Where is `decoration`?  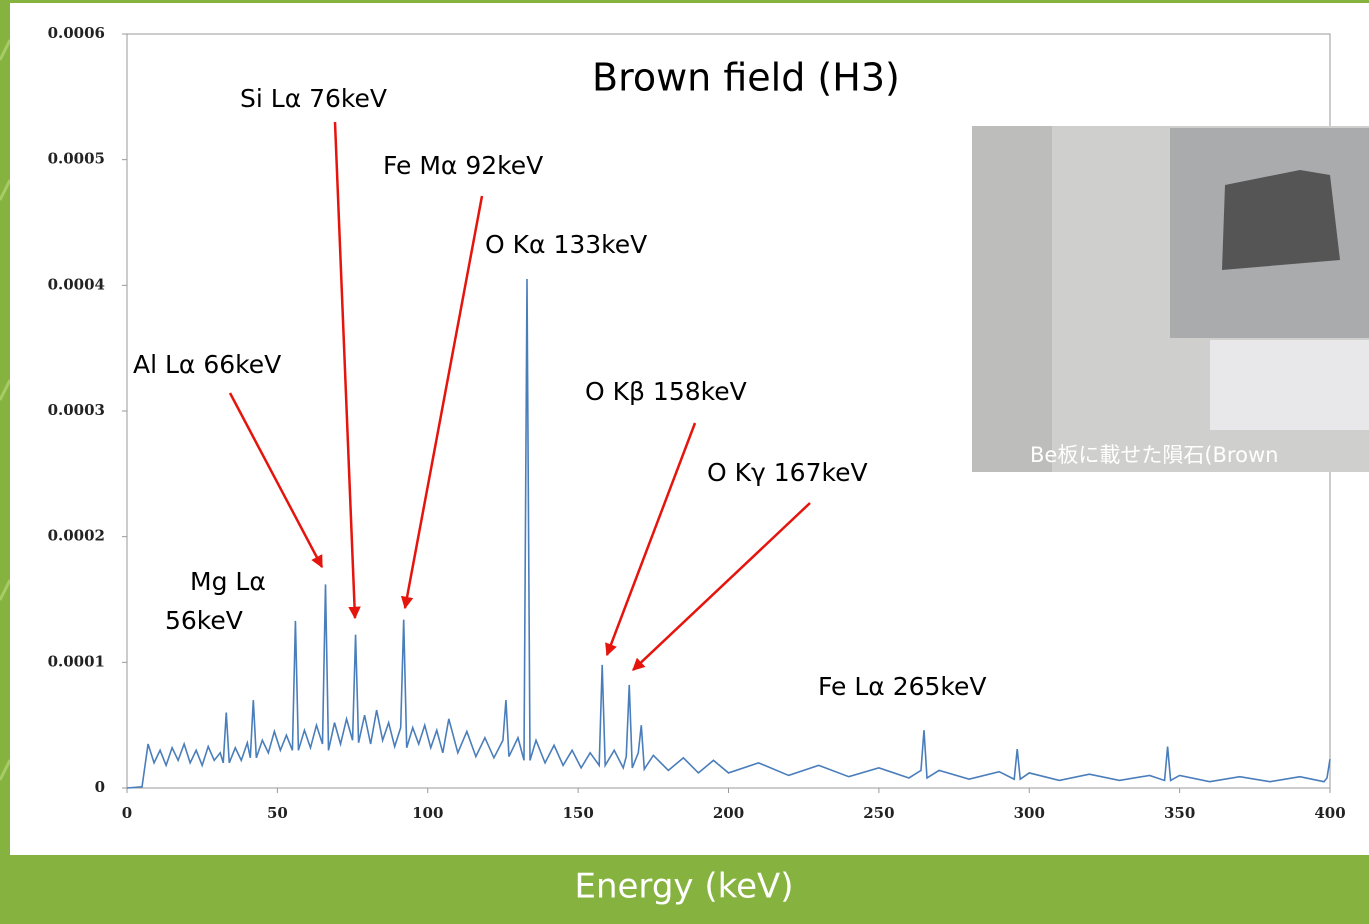 decoration is located at coordinates (6, 410).